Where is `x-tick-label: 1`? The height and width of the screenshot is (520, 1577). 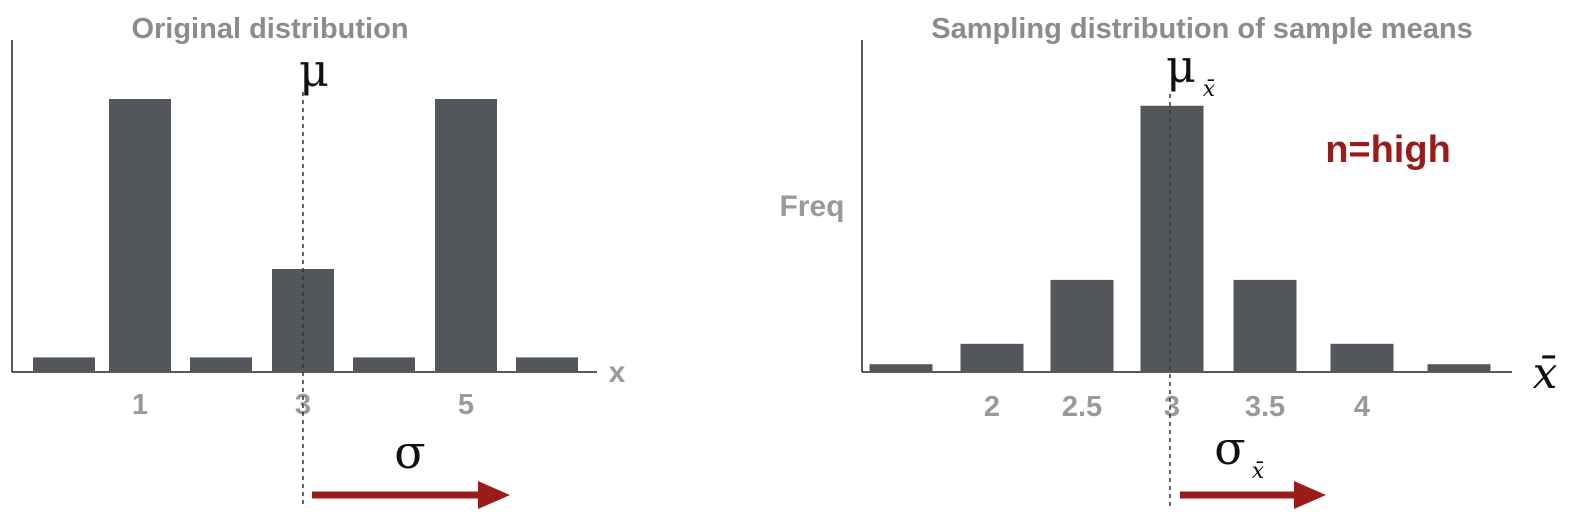
x-tick-label: 1 is located at coordinates (140, 405).